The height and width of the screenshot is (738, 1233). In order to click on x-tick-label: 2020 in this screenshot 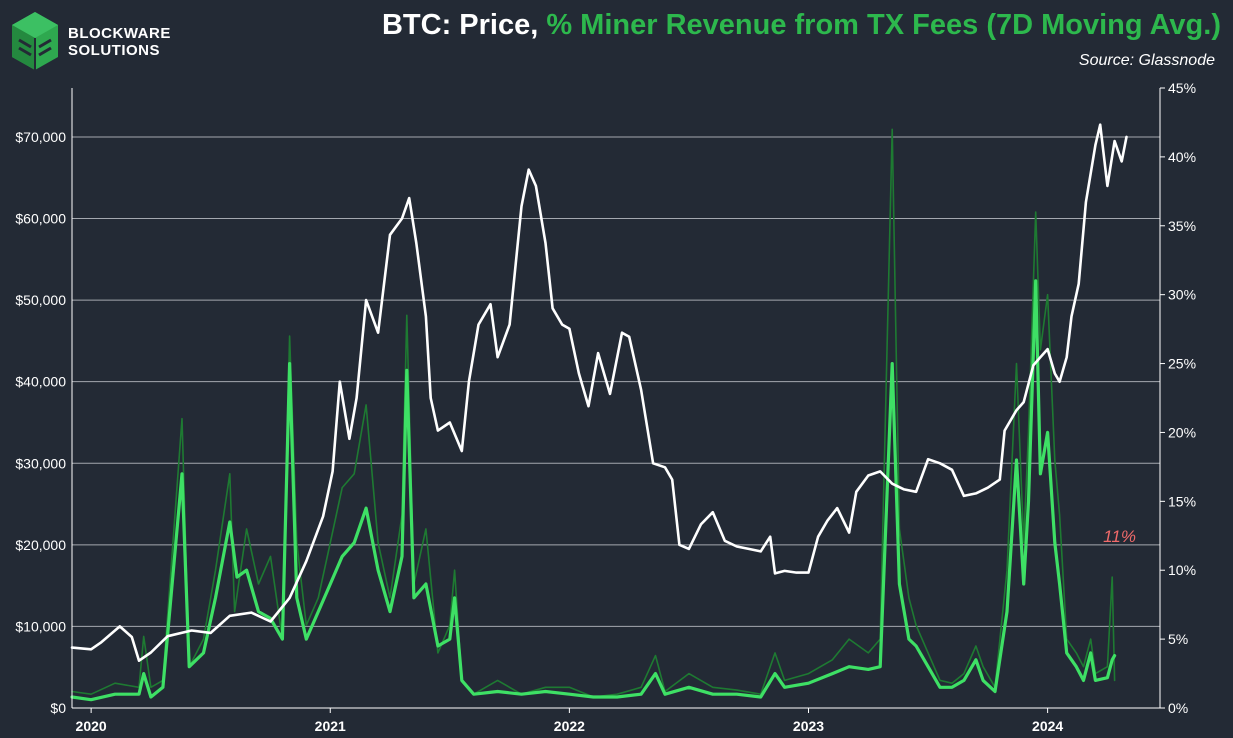, I will do `click(91, 726)`.